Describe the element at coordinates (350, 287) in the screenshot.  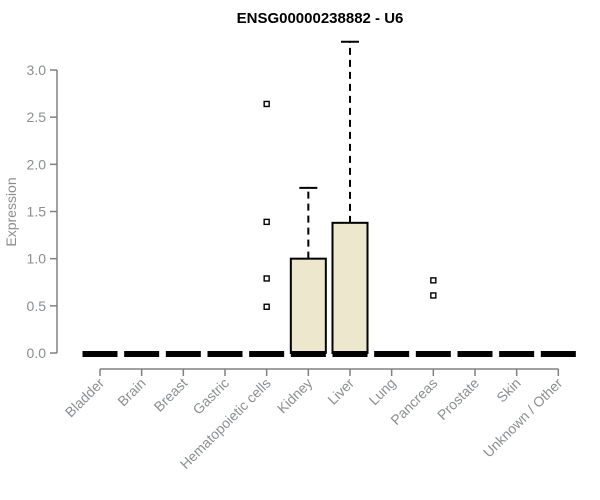
I see `box-liver` at that location.